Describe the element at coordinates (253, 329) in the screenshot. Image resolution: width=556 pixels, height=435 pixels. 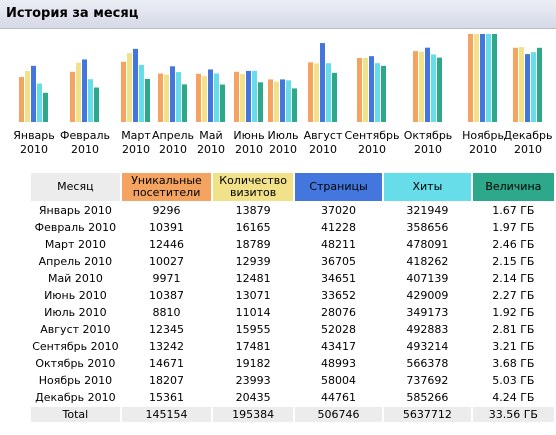
I see `cell-visits: 15955` at that location.